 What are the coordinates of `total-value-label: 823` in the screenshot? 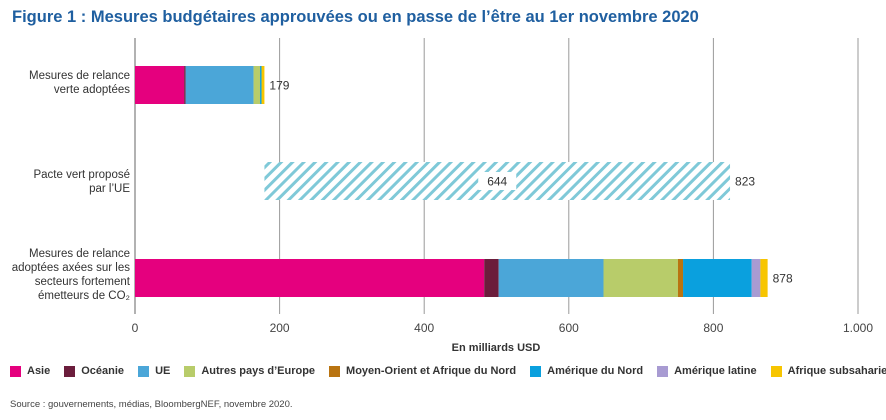 It's located at (745, 182).